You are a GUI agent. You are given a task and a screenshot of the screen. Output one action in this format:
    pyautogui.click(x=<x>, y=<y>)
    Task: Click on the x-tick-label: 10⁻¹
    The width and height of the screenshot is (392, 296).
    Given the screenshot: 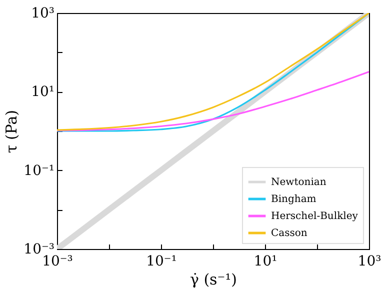 What is the action you would take?
    pyautogui.click(x=161, y=262)
    